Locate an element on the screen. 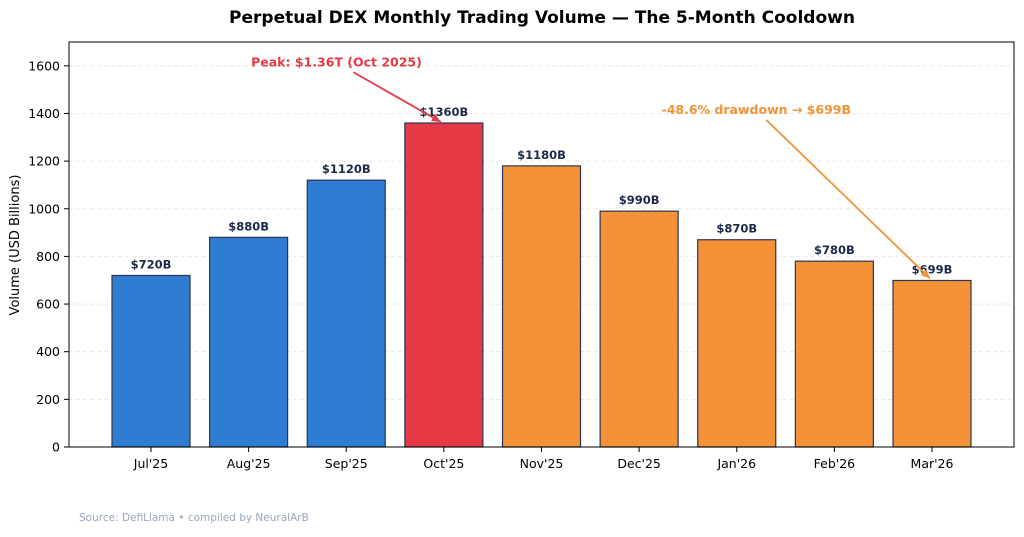 This screenshot has height=537, width=1024. data-label: $1180B is located at coordinates (541, 155).